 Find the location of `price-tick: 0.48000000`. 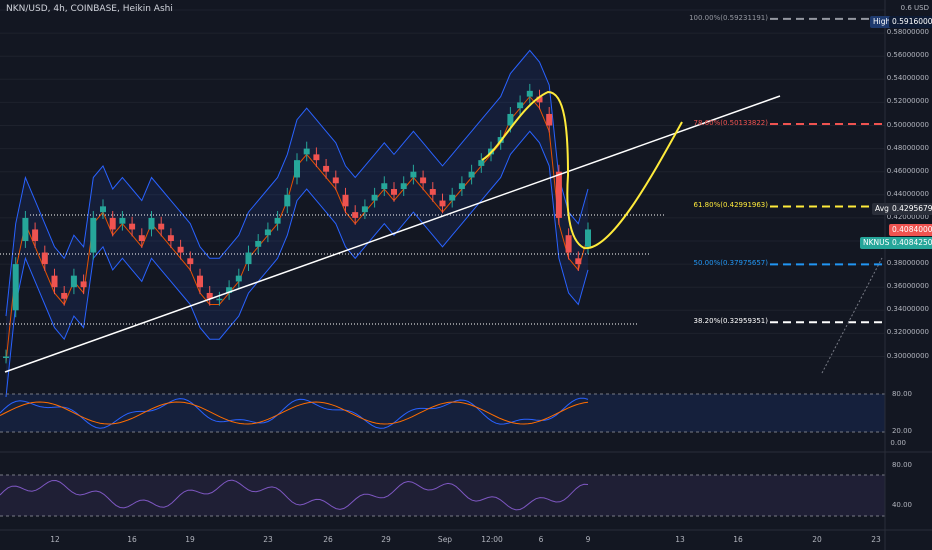

price-tick: 0.48000000 is located at coordinates (907, 147).